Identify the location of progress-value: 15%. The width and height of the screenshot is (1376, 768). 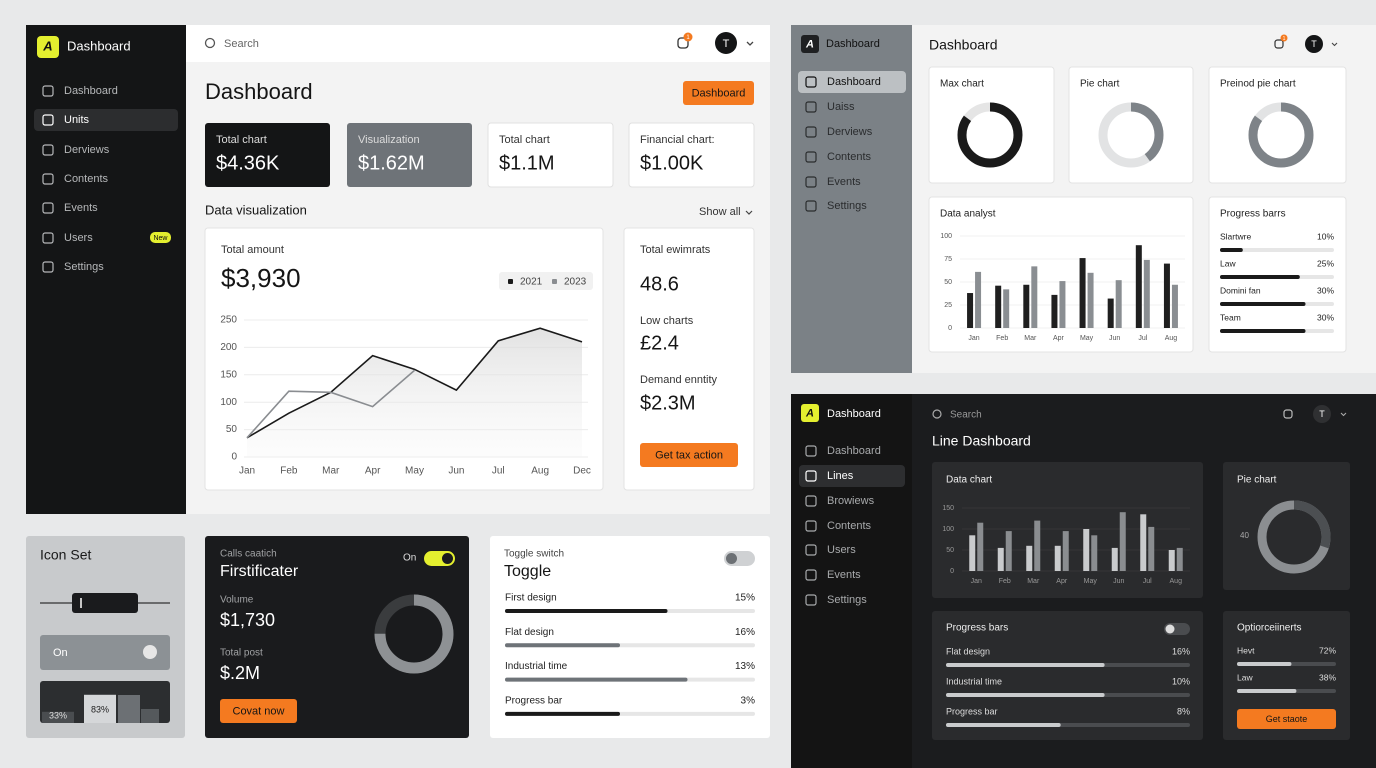
(745, 598).